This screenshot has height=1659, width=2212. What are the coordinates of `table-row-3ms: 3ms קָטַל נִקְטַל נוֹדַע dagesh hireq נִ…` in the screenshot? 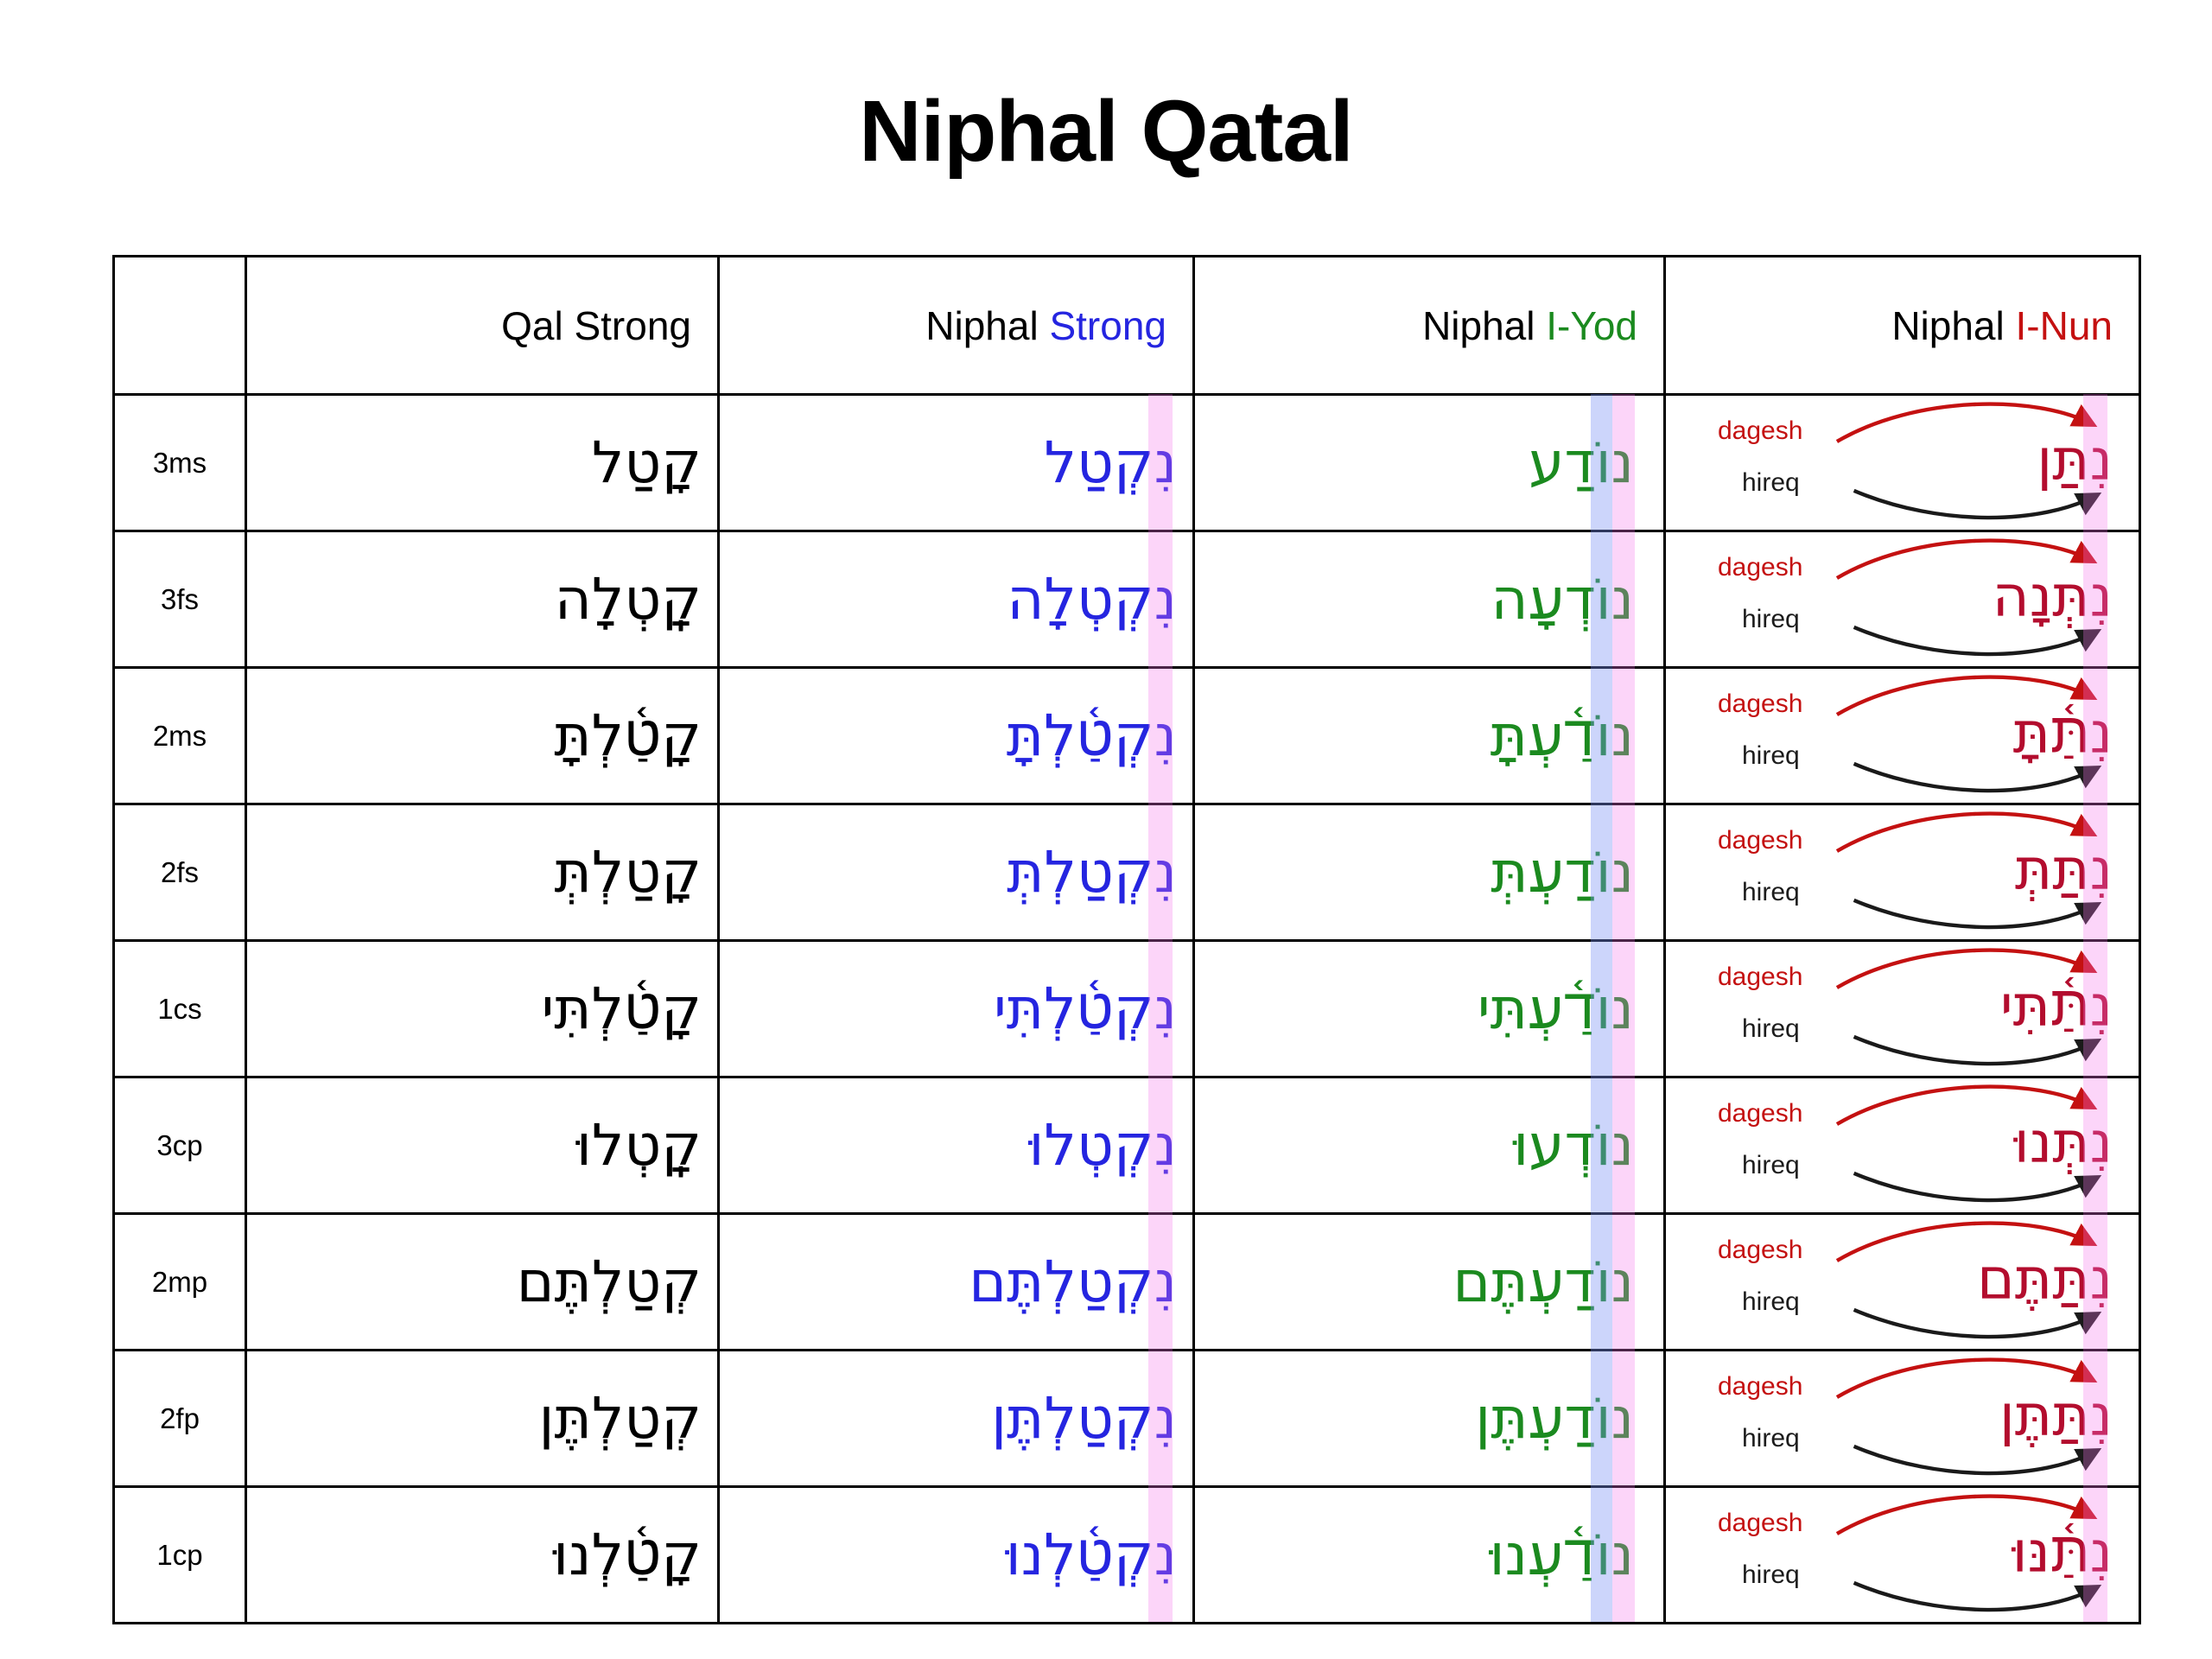 It's located at (1126, 462).